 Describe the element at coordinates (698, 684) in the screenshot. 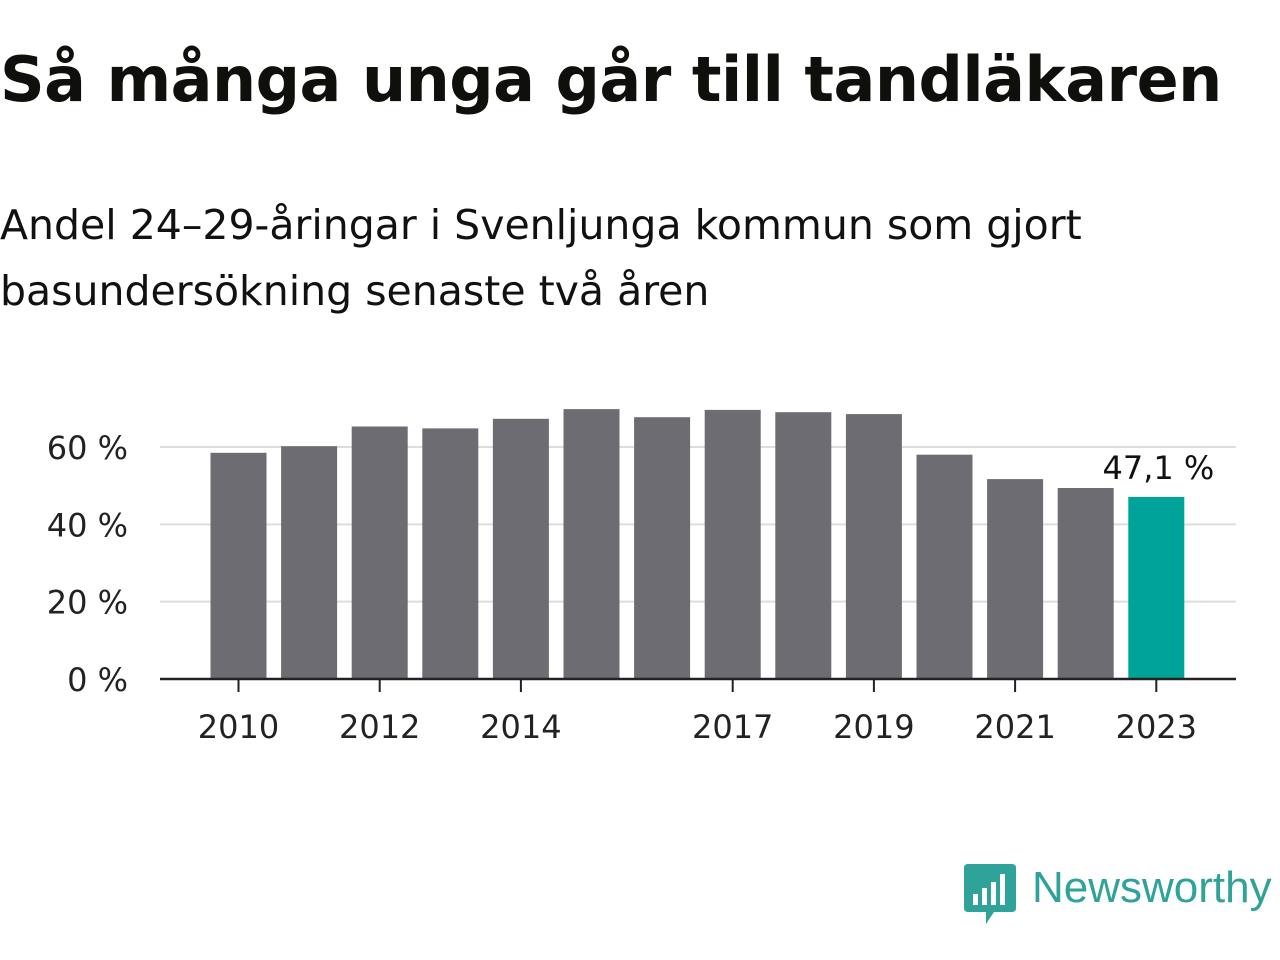

I see `x-axis` at that location.